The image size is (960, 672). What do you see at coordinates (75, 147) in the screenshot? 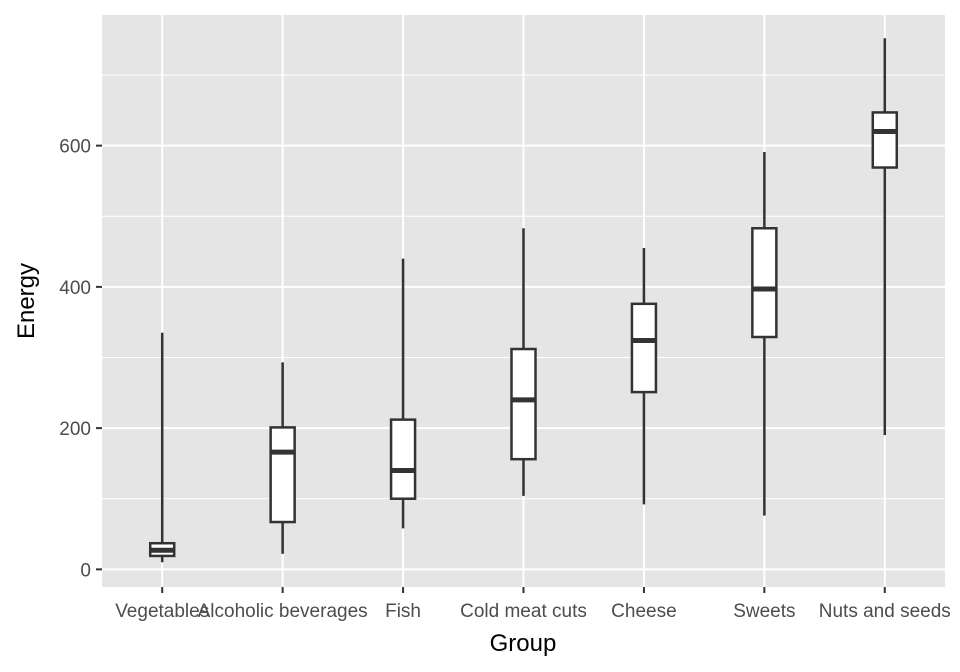
I see `y-tick-label: 600` at bounding box center [75, 147].